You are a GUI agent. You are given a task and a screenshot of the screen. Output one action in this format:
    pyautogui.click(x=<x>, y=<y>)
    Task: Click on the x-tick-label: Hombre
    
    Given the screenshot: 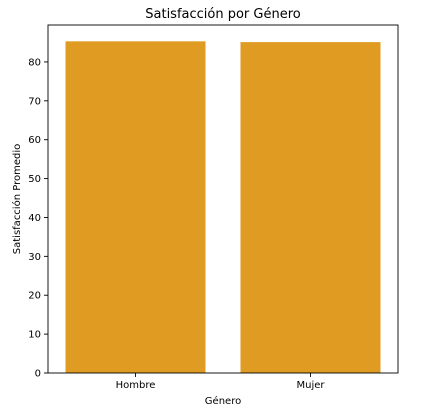 What is the action you would take?
    pyautogui.click(x=136, y=385)
    